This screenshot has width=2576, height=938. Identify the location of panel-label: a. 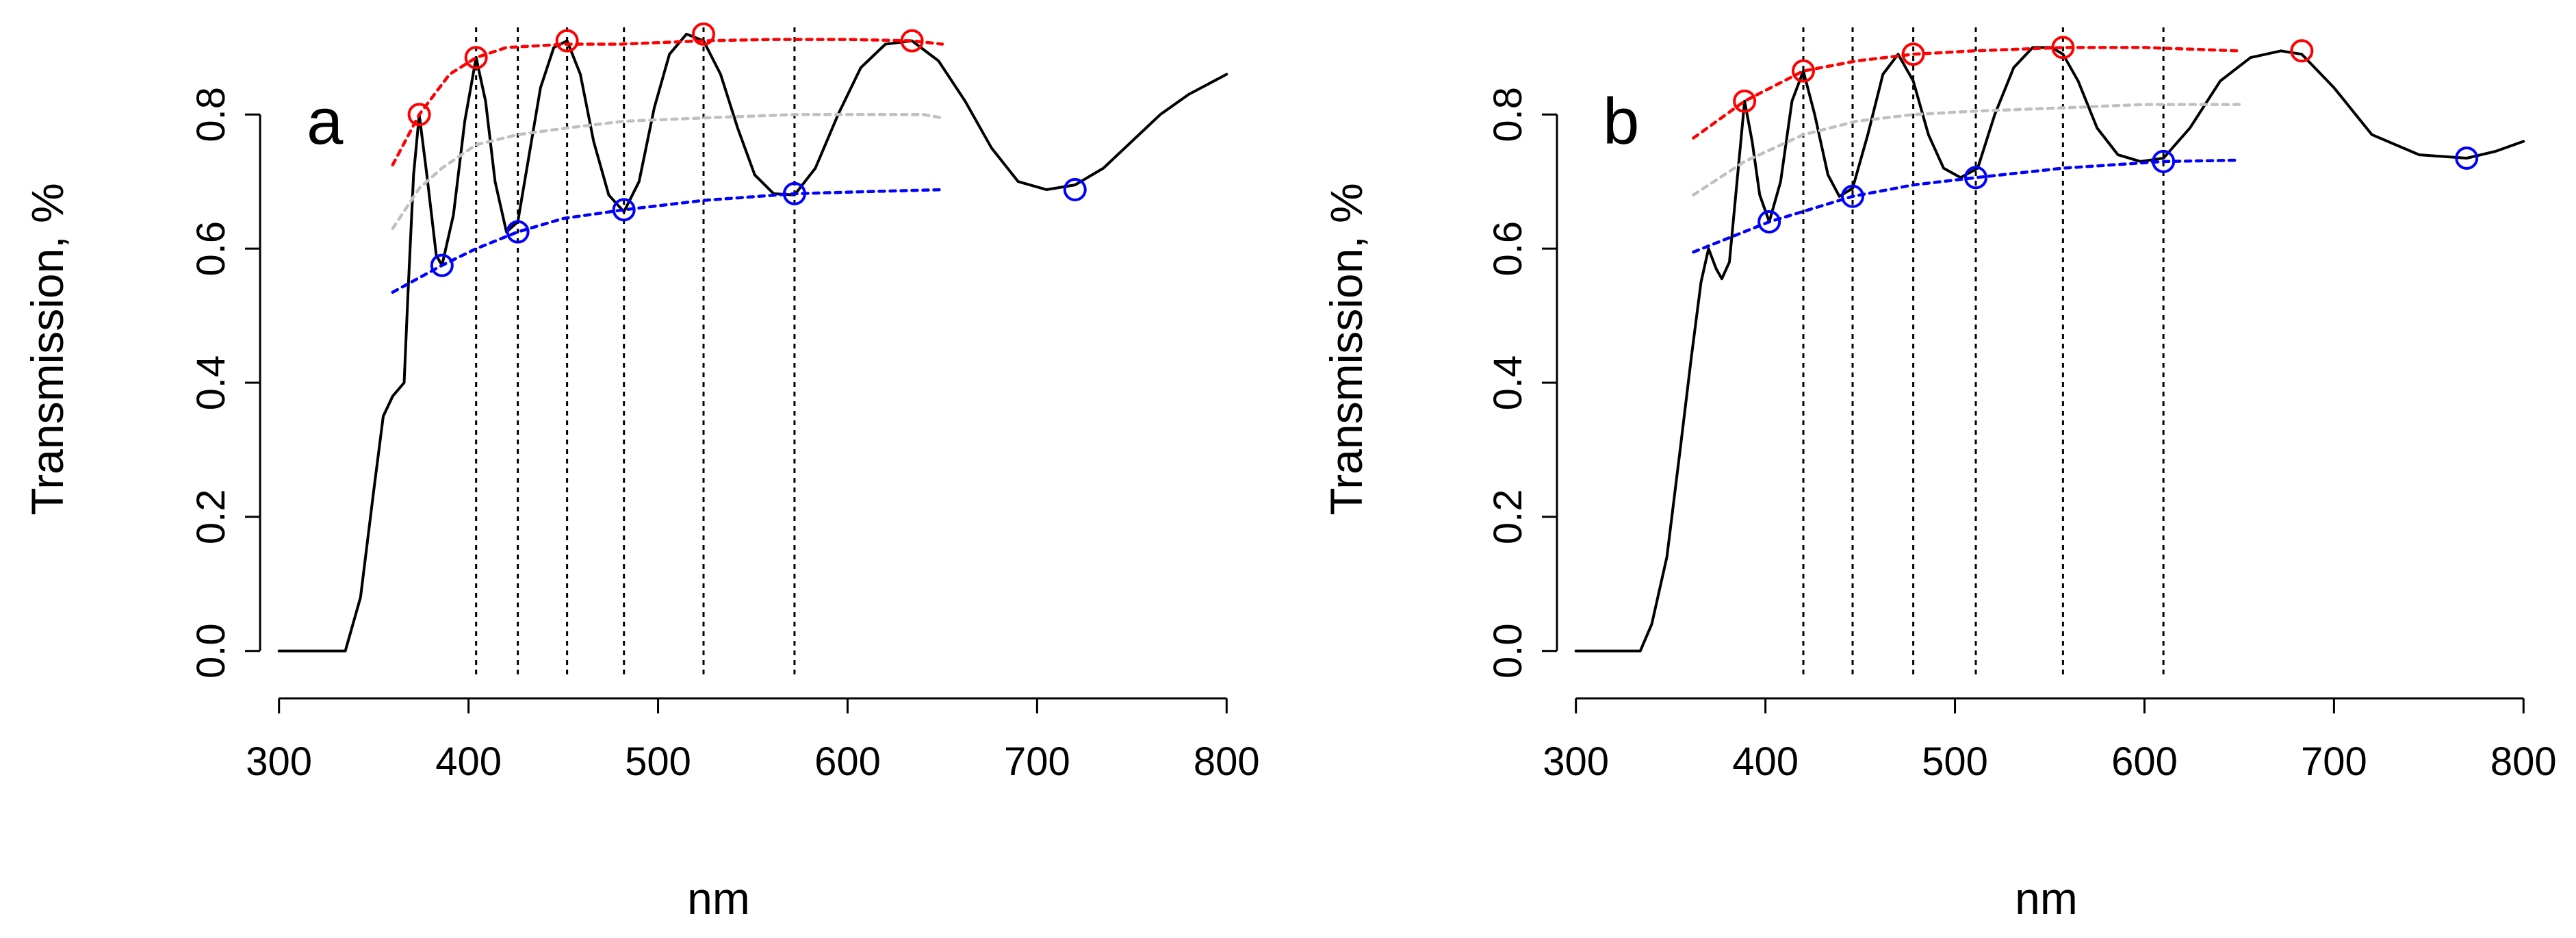
(325, 122).